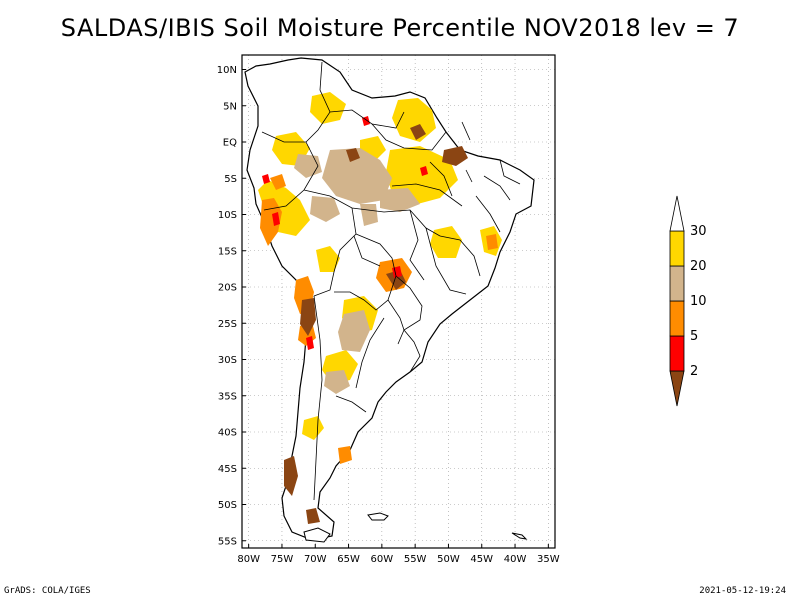 The width and height of the screenshot is (800, 600). I want to click on lon-tick-label: 40W, so click(515, 559).